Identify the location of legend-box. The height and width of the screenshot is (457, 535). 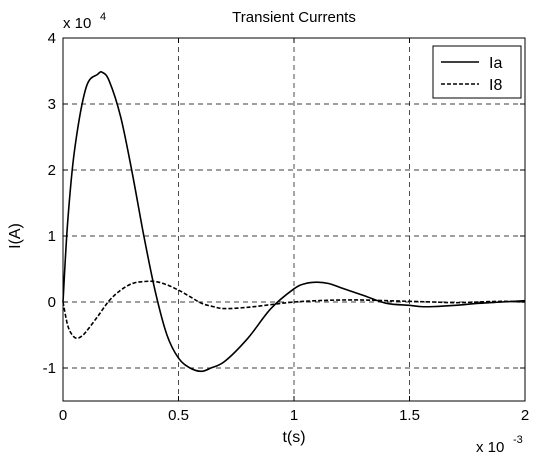
(477, 72).